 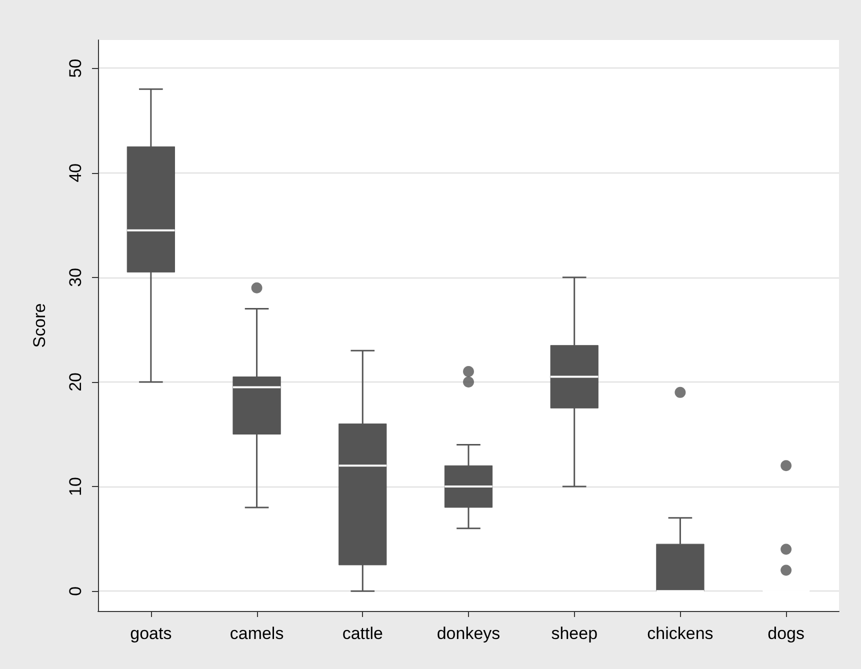 I want to click on x-tick-label: donkeys, so click(x=468, y=633).